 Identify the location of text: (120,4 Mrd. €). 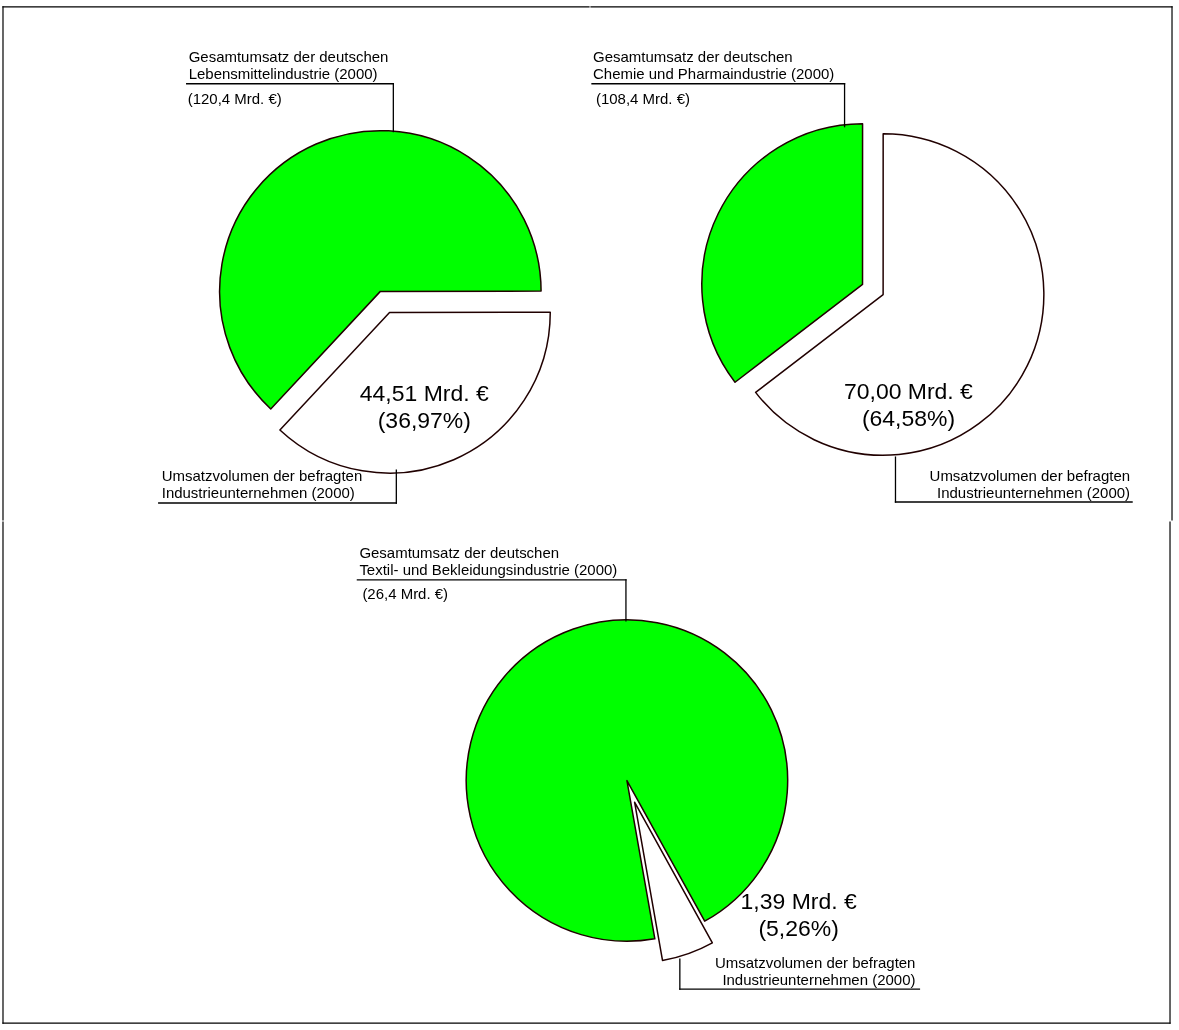
(234, 98).